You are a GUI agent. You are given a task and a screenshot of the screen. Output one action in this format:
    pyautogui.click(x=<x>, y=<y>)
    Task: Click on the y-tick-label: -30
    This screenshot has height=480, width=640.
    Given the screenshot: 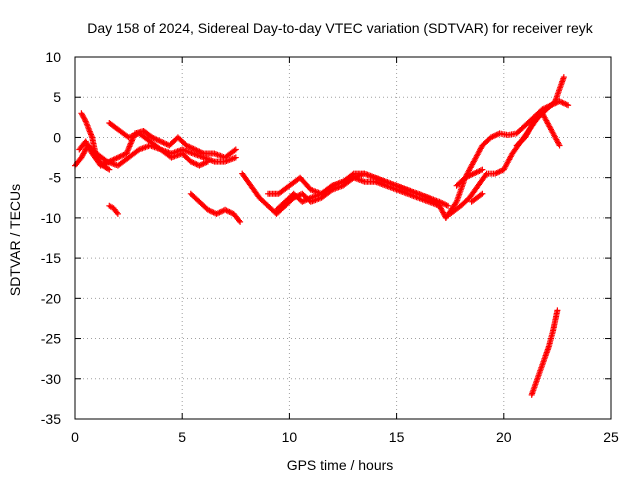 What is the action you would take?
    pyautogui.click(x=51, y=379)
    